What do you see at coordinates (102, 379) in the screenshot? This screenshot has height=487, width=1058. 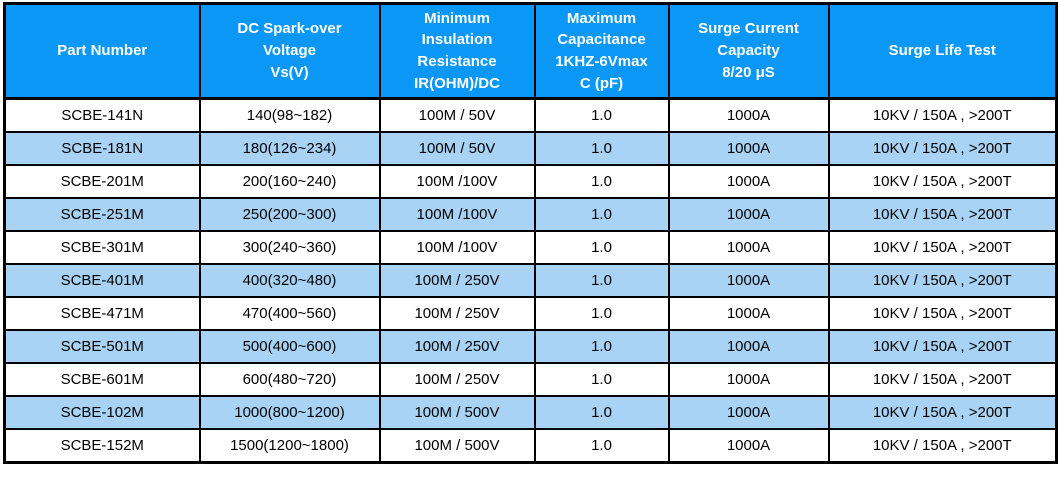 I see `table-cell: SCBE-601M` at bounding box center [102, 379].